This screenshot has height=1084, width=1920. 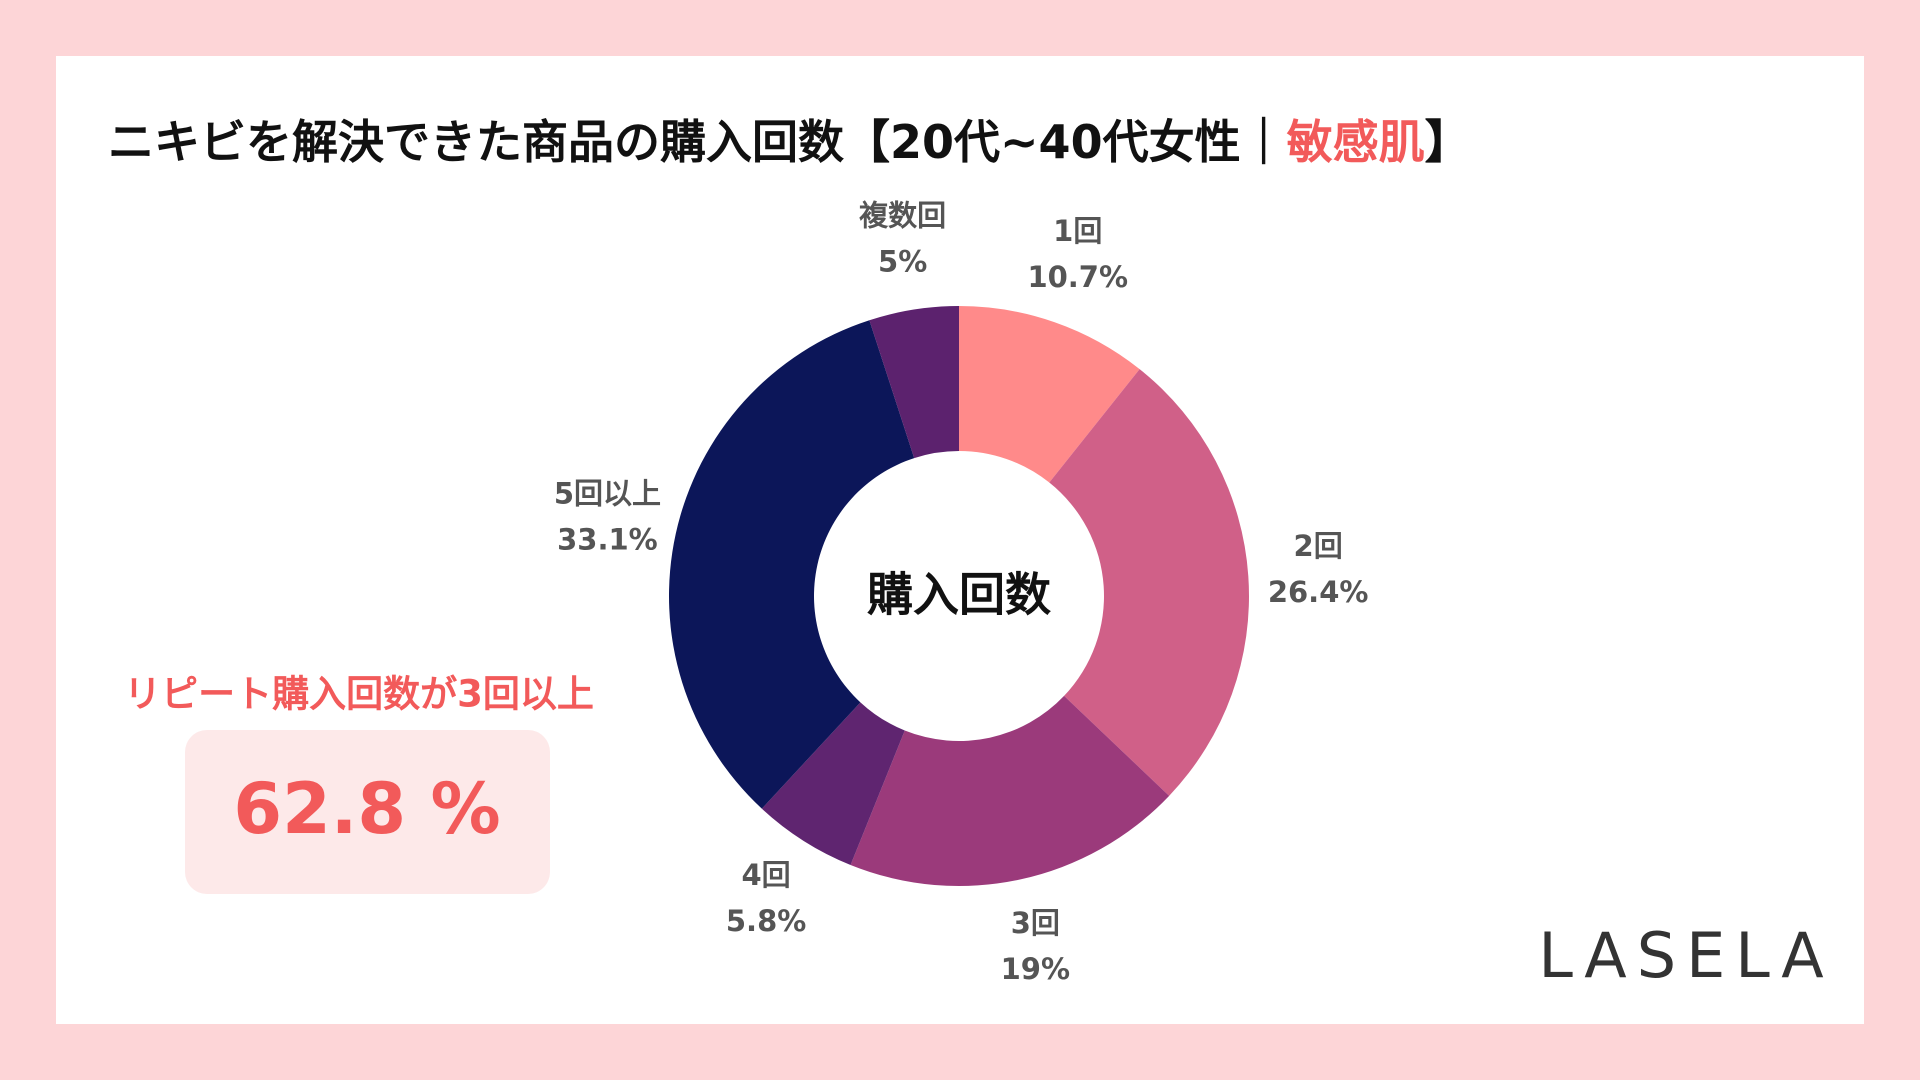 I want to click on slice-label: 3回, so click(x=1035, y=923).